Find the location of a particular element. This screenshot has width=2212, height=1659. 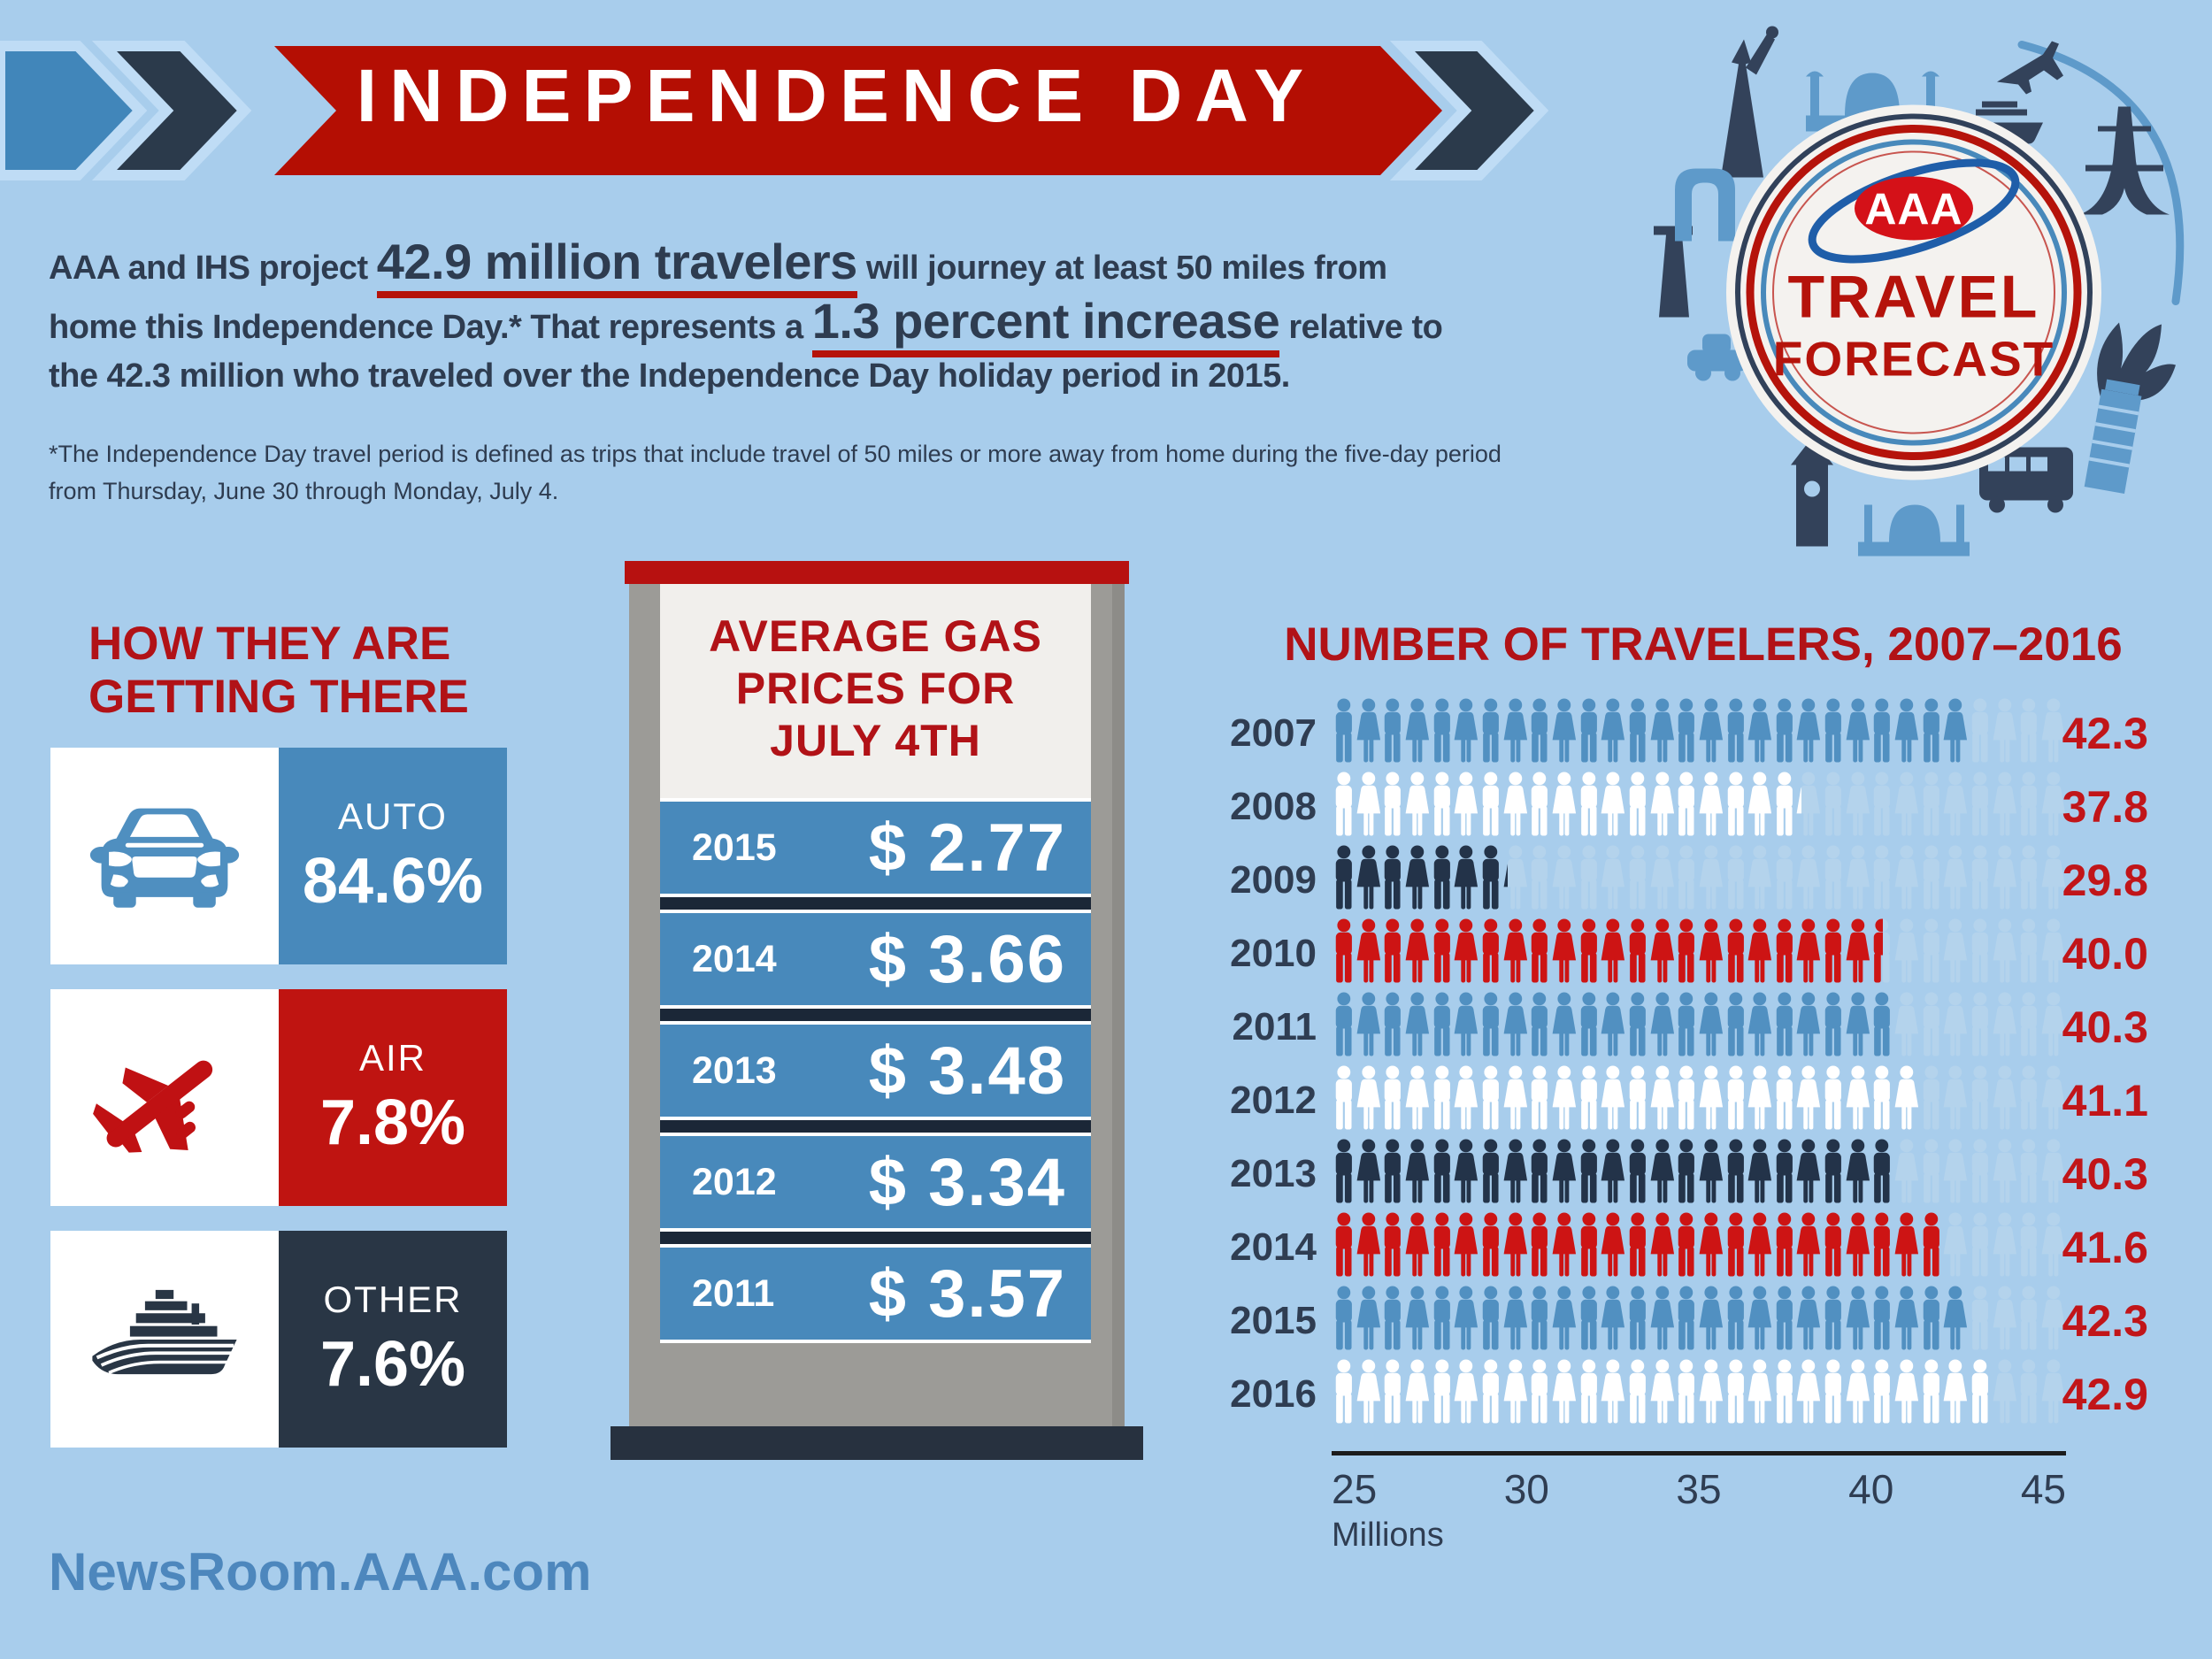

chart-year-label: 2009 is located at coordinates (1274, 880).